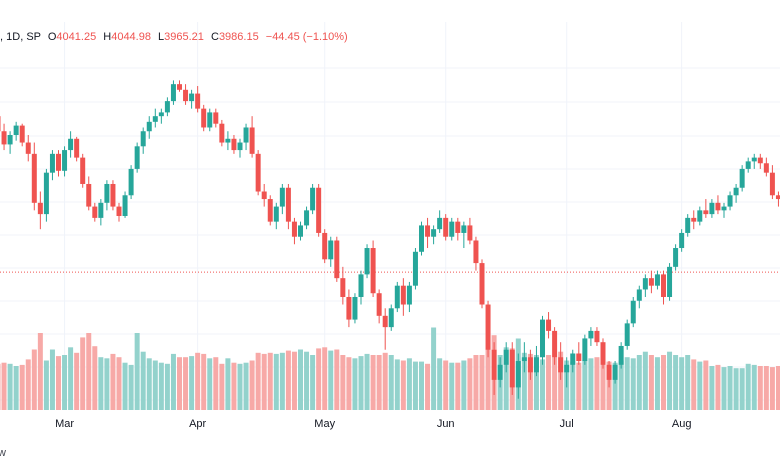  I want to click on open-value: O4041.25, so click(72, 37).